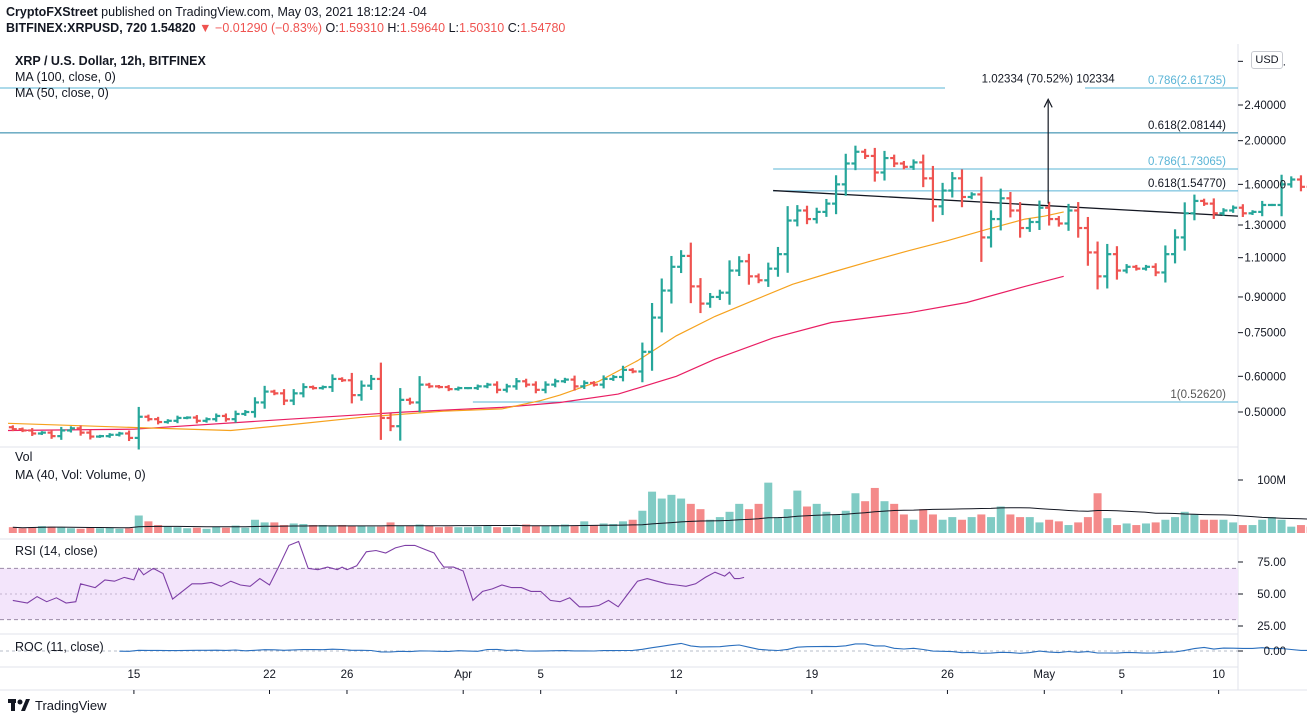 The width and height of the screenshot is (1307, 725). What do you see at coordinates (57, 705) in the screenshot?
I see `tradingview-footer: TradingView` at bounding box center [57, 705].